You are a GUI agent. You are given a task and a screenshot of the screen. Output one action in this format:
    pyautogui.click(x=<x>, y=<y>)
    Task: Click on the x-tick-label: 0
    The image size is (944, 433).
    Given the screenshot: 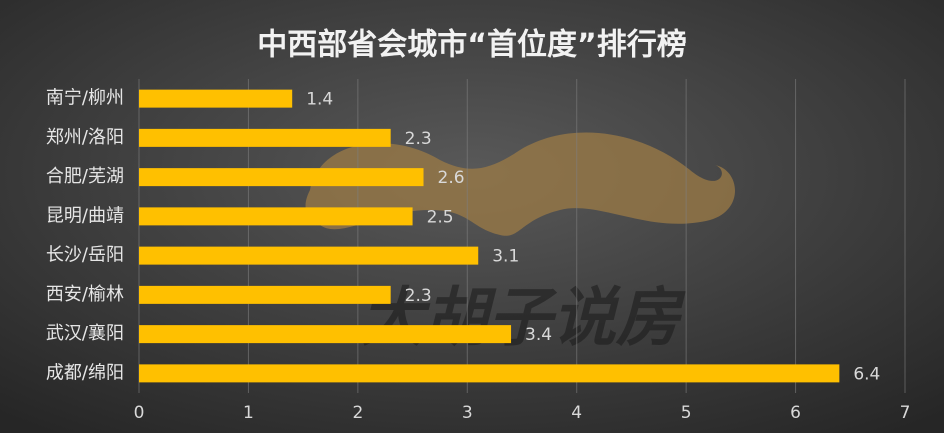 What is the action you would take?
    pyautogui.click(x=139, y=413)
    